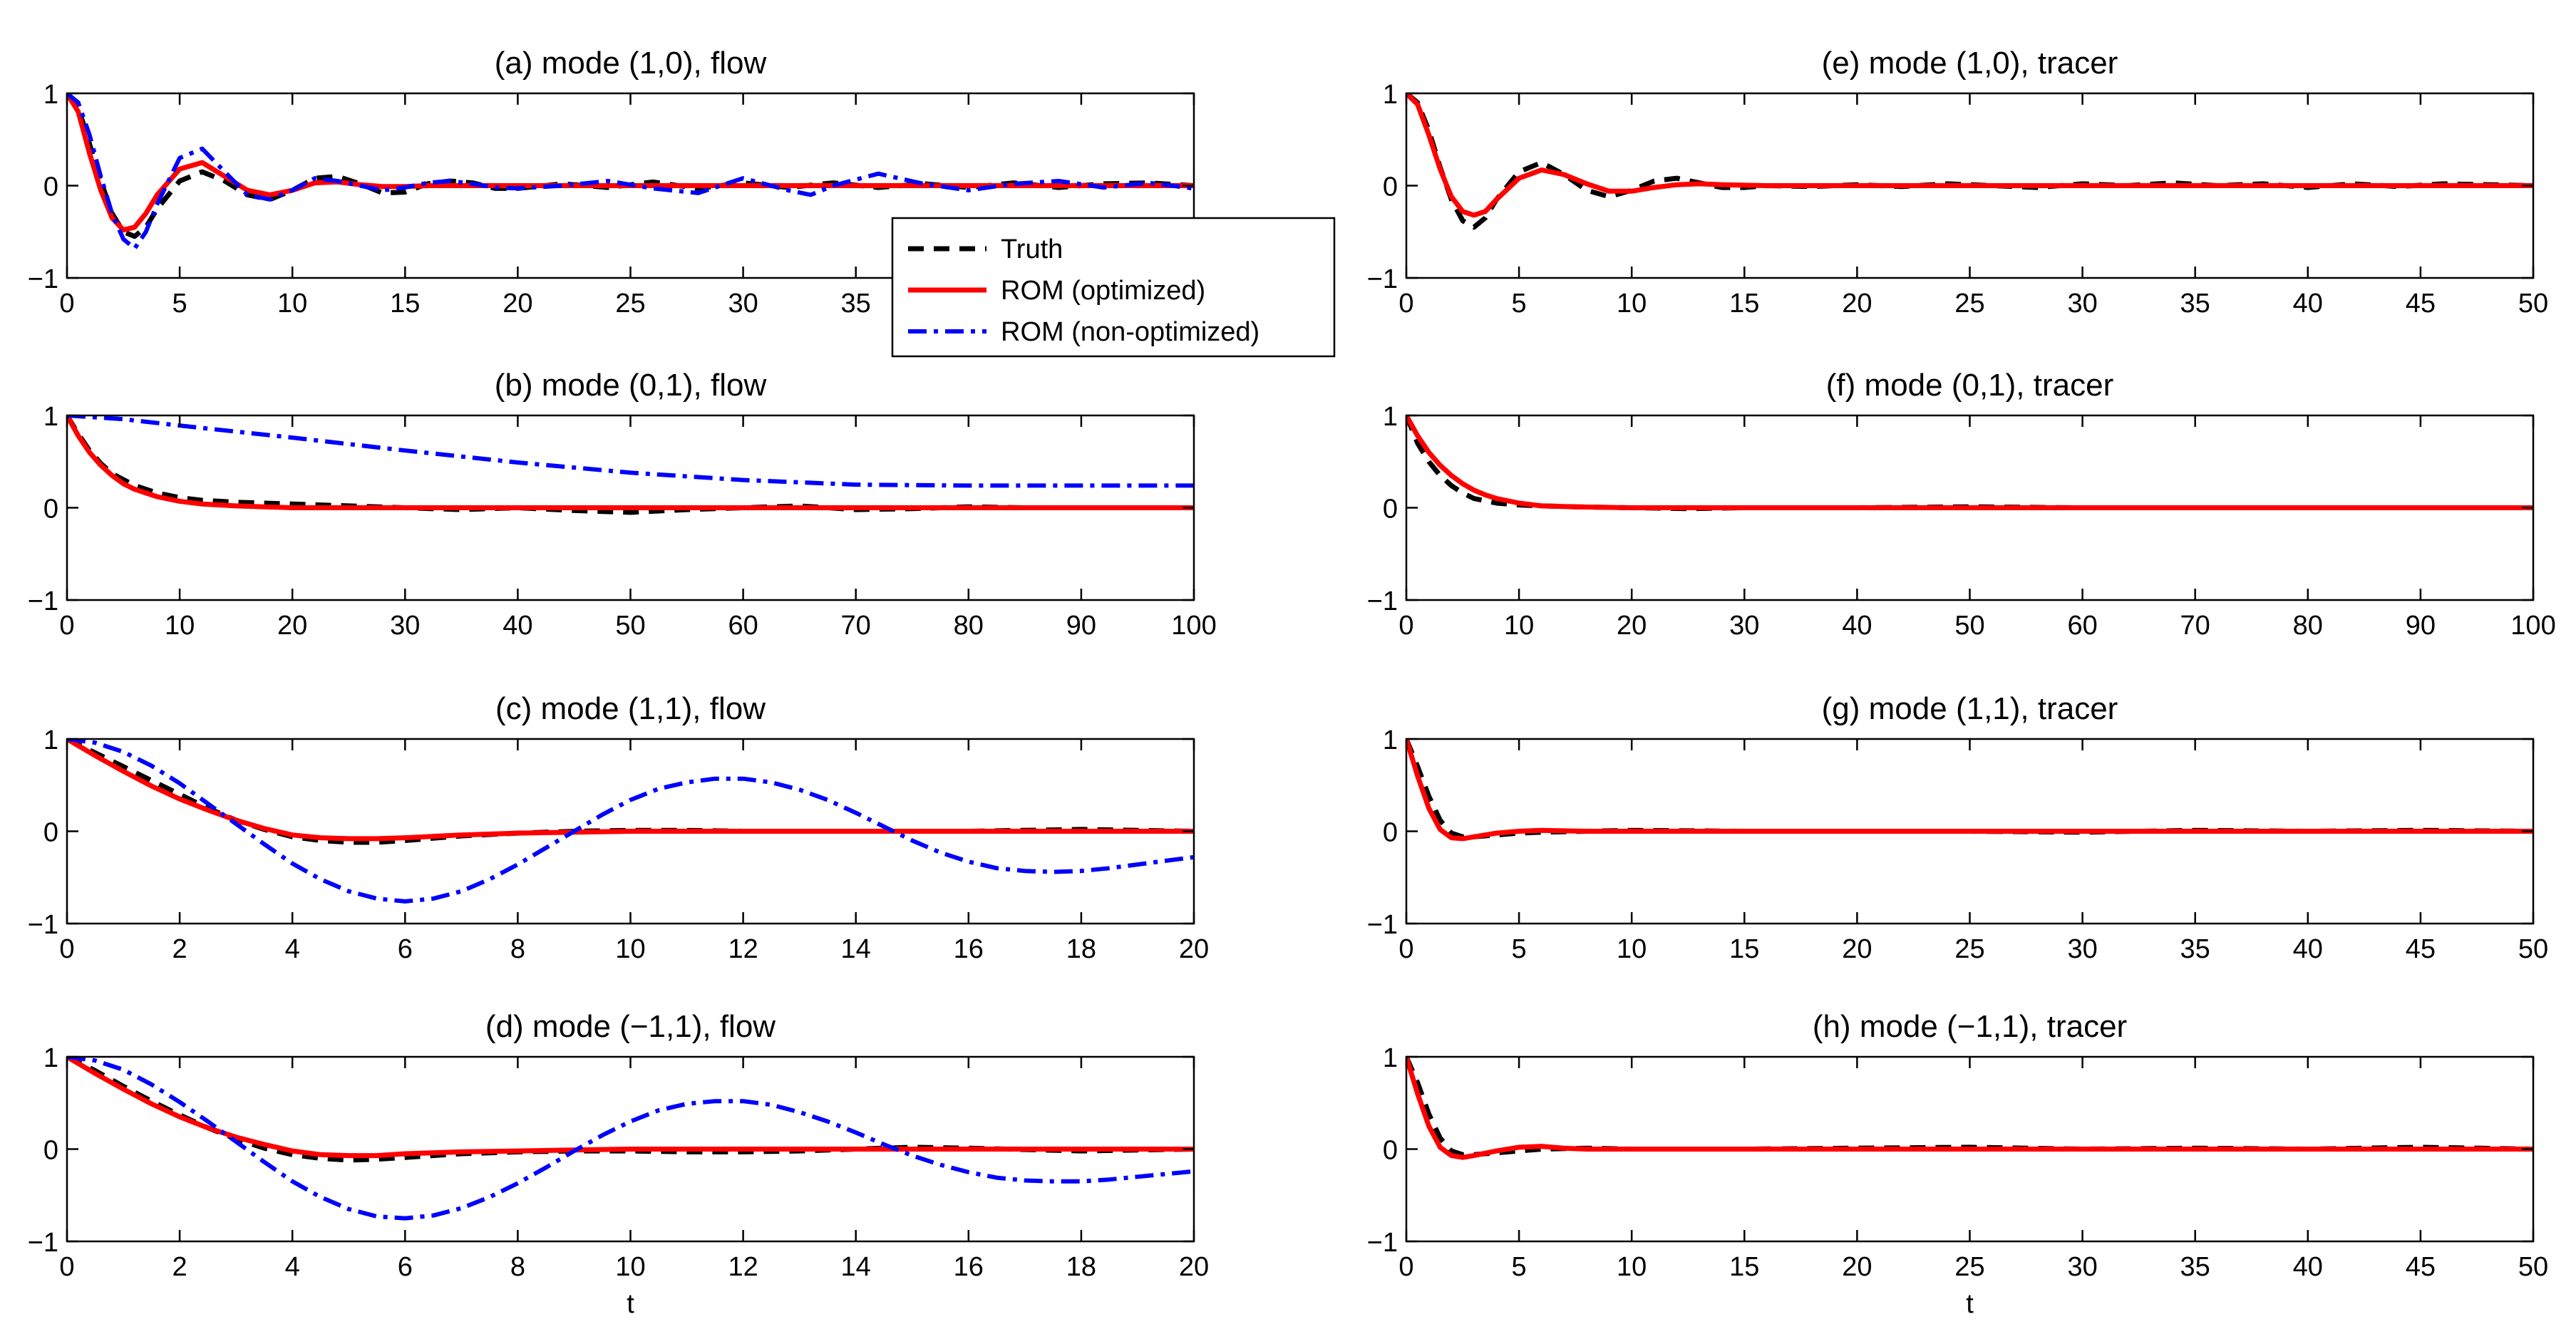 The width and height of the screenshot is (2576, 1344). What do you see at coordinates (631, 64) in the screenshot?
I see `panel-title: (a) mode (1,0), flow` at bounding box center [631, 64].